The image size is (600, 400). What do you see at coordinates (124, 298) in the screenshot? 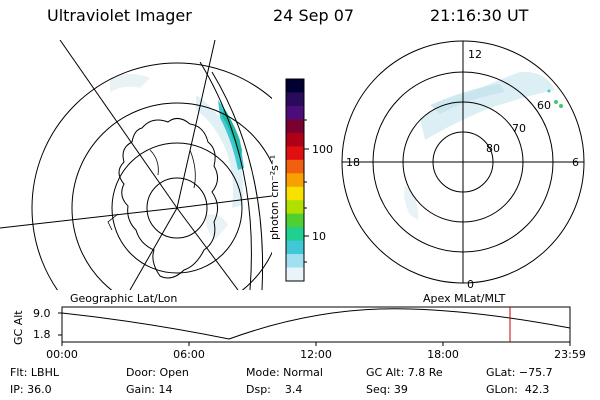
I see `geographic-map-label: Geographic Lat/Lon` at bounding box center [124, 298].